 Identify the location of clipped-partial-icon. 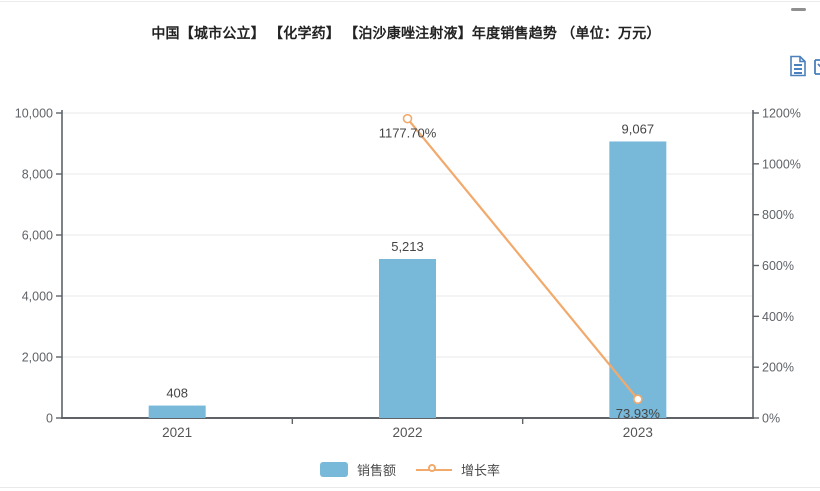
(816, 67).